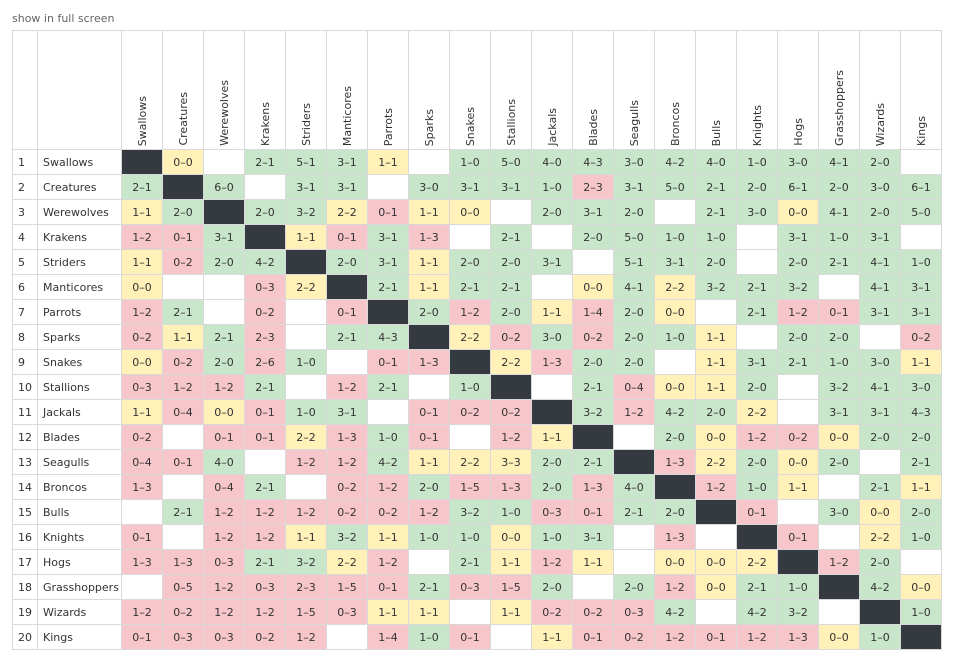 This screenshot has width=957, height=662. Describe the element at coordinates (25, 612) in the screenshot. I see `row-number: 19` at that location.